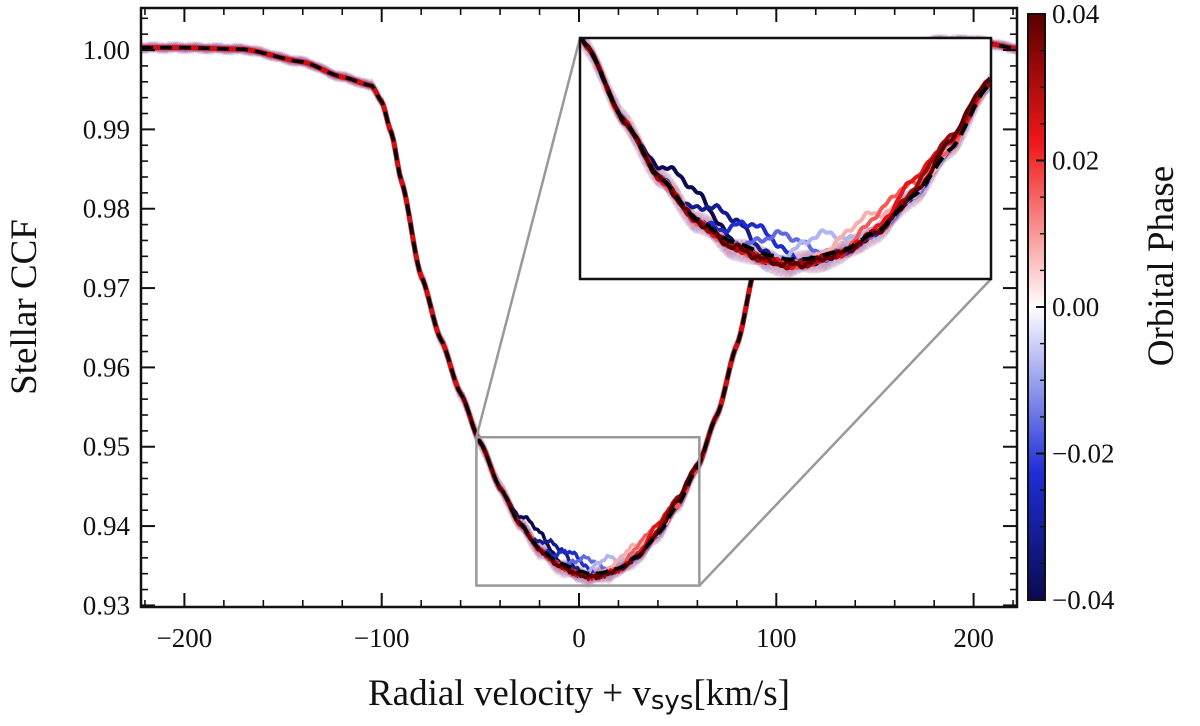  I want to click on x-axis-label-subscript: sys, so click(672, 701).